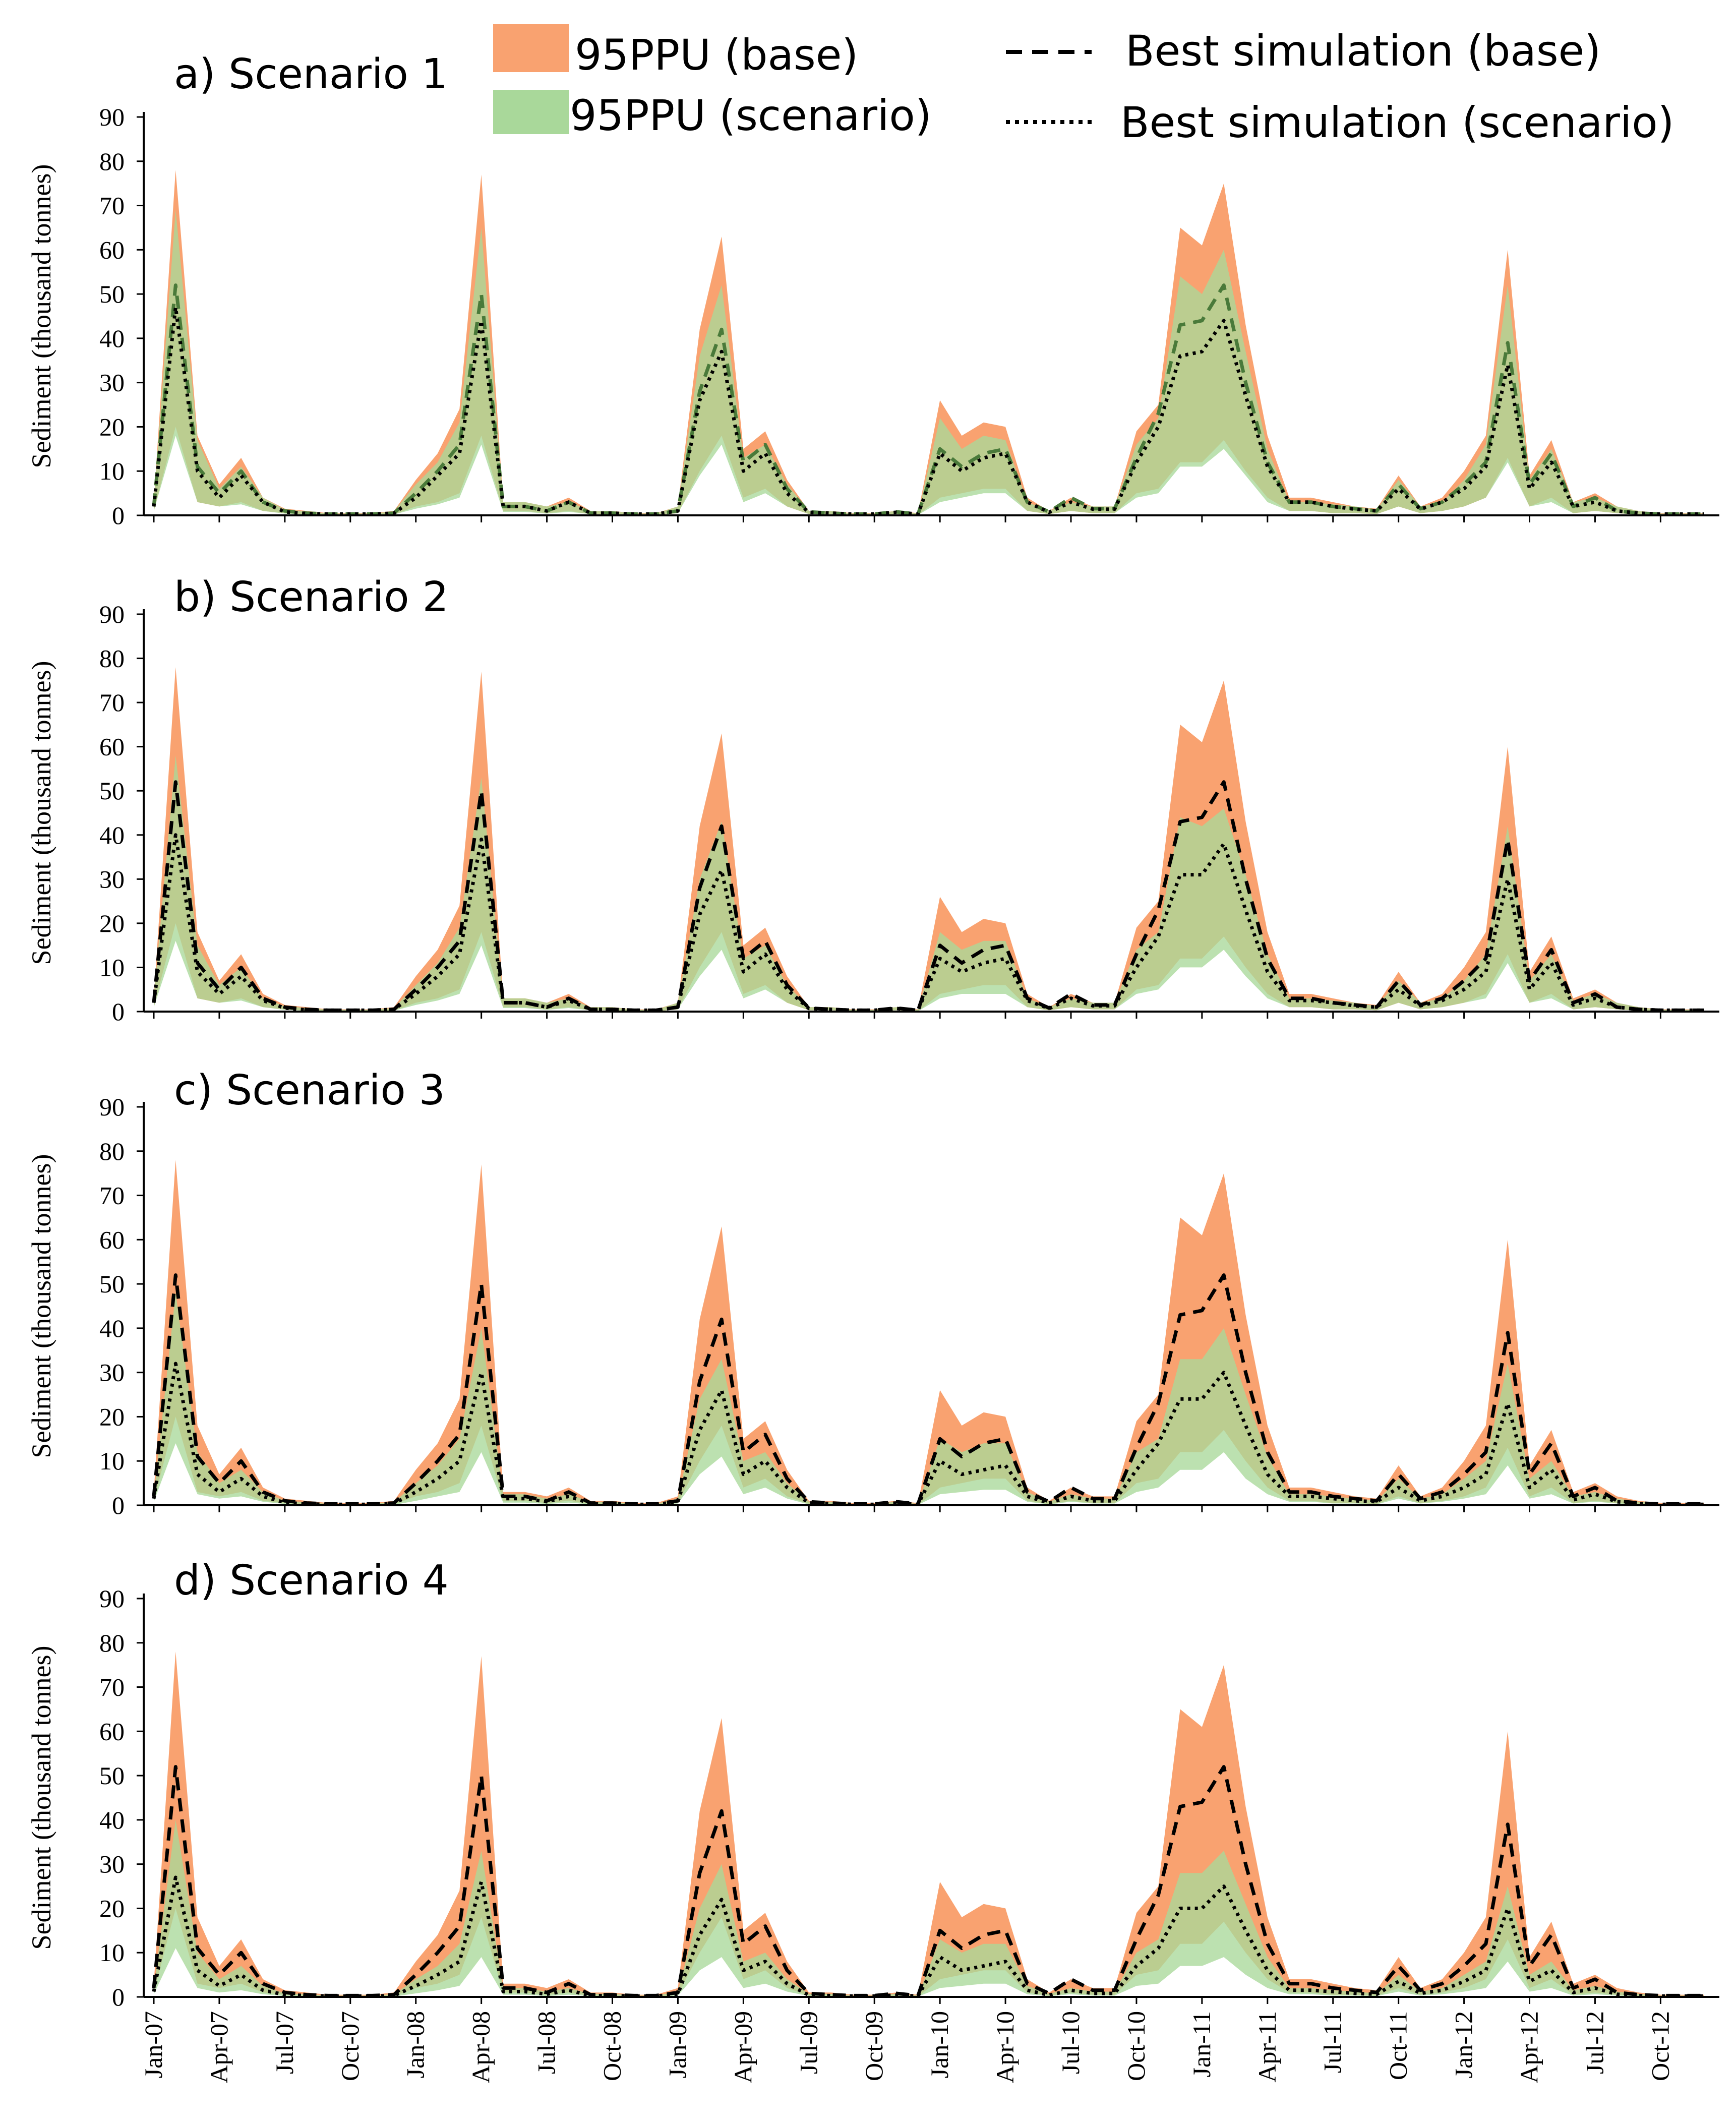  What do you see at coordinates (311, 74) in the screenshot?
I see `panel-title: a) Scenario 1` at bounding box center [311, 74].